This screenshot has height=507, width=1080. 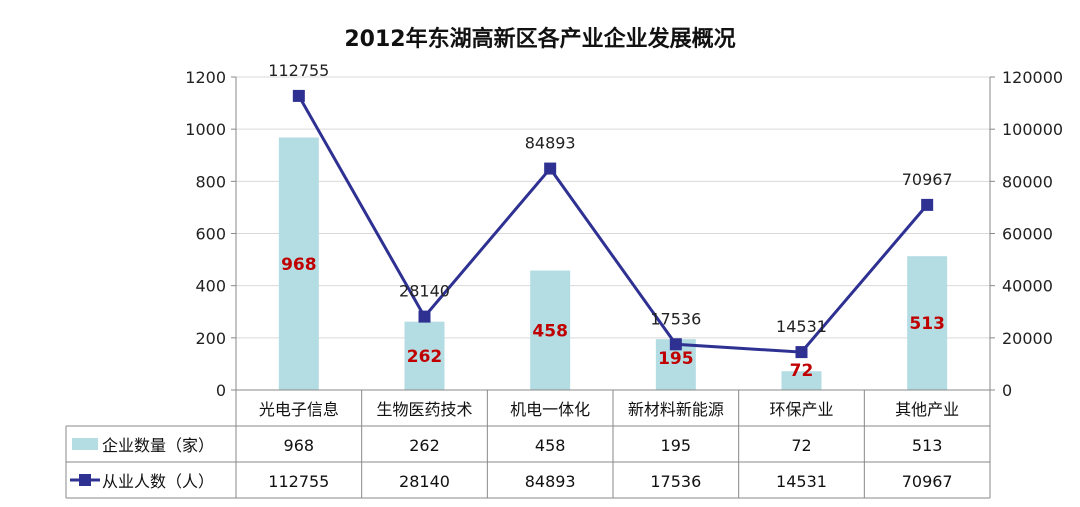 I want to click on table-cell: 28140, so click(x=424, y=481).